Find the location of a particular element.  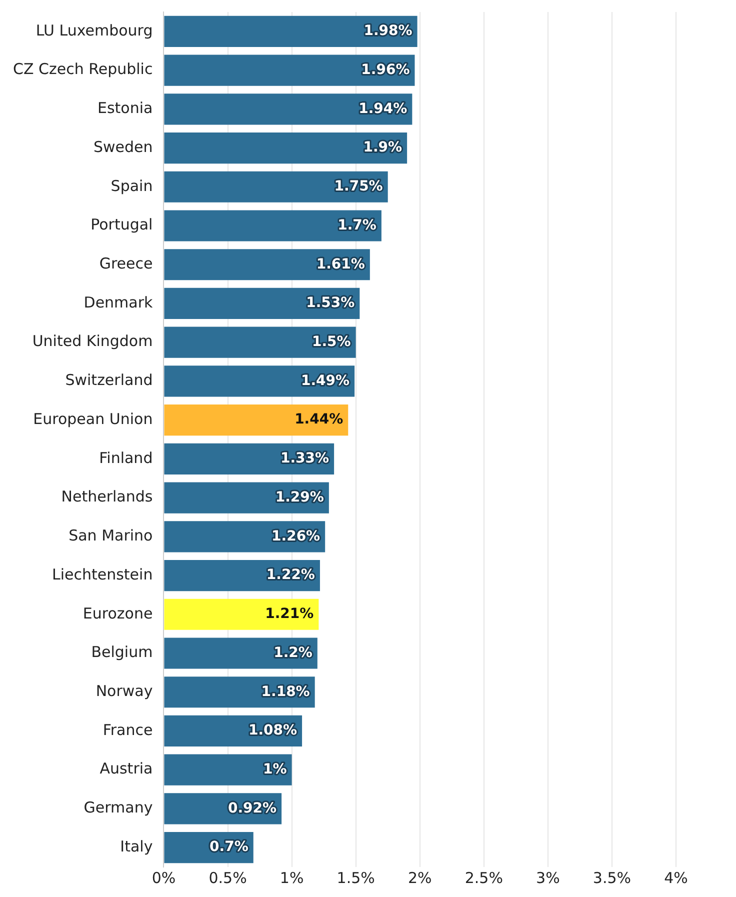

data-label: 1.18% is located at coordinates (285, 692).